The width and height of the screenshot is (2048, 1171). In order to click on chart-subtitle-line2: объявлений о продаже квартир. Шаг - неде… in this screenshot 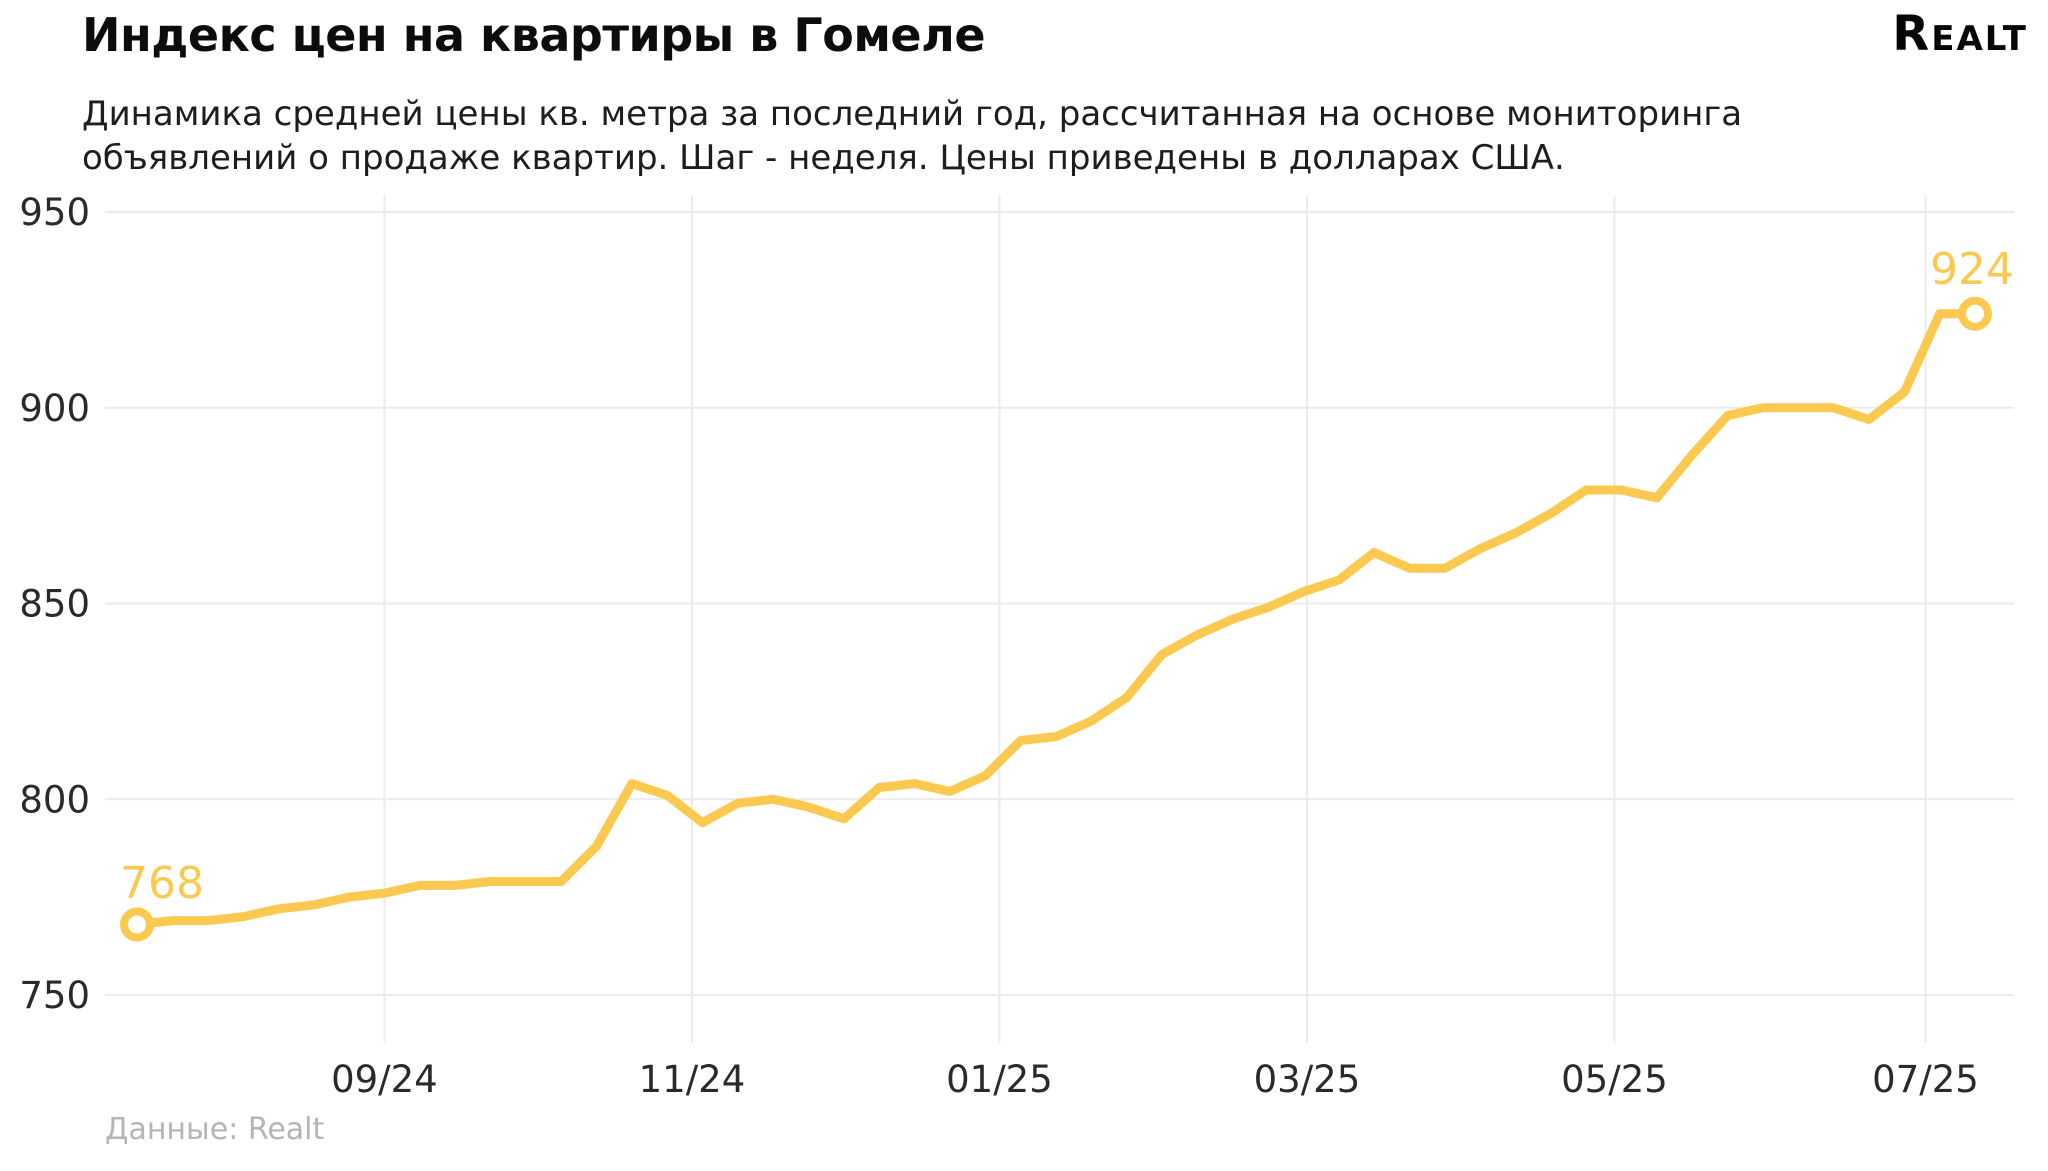, I will do `click(823, 158)`.